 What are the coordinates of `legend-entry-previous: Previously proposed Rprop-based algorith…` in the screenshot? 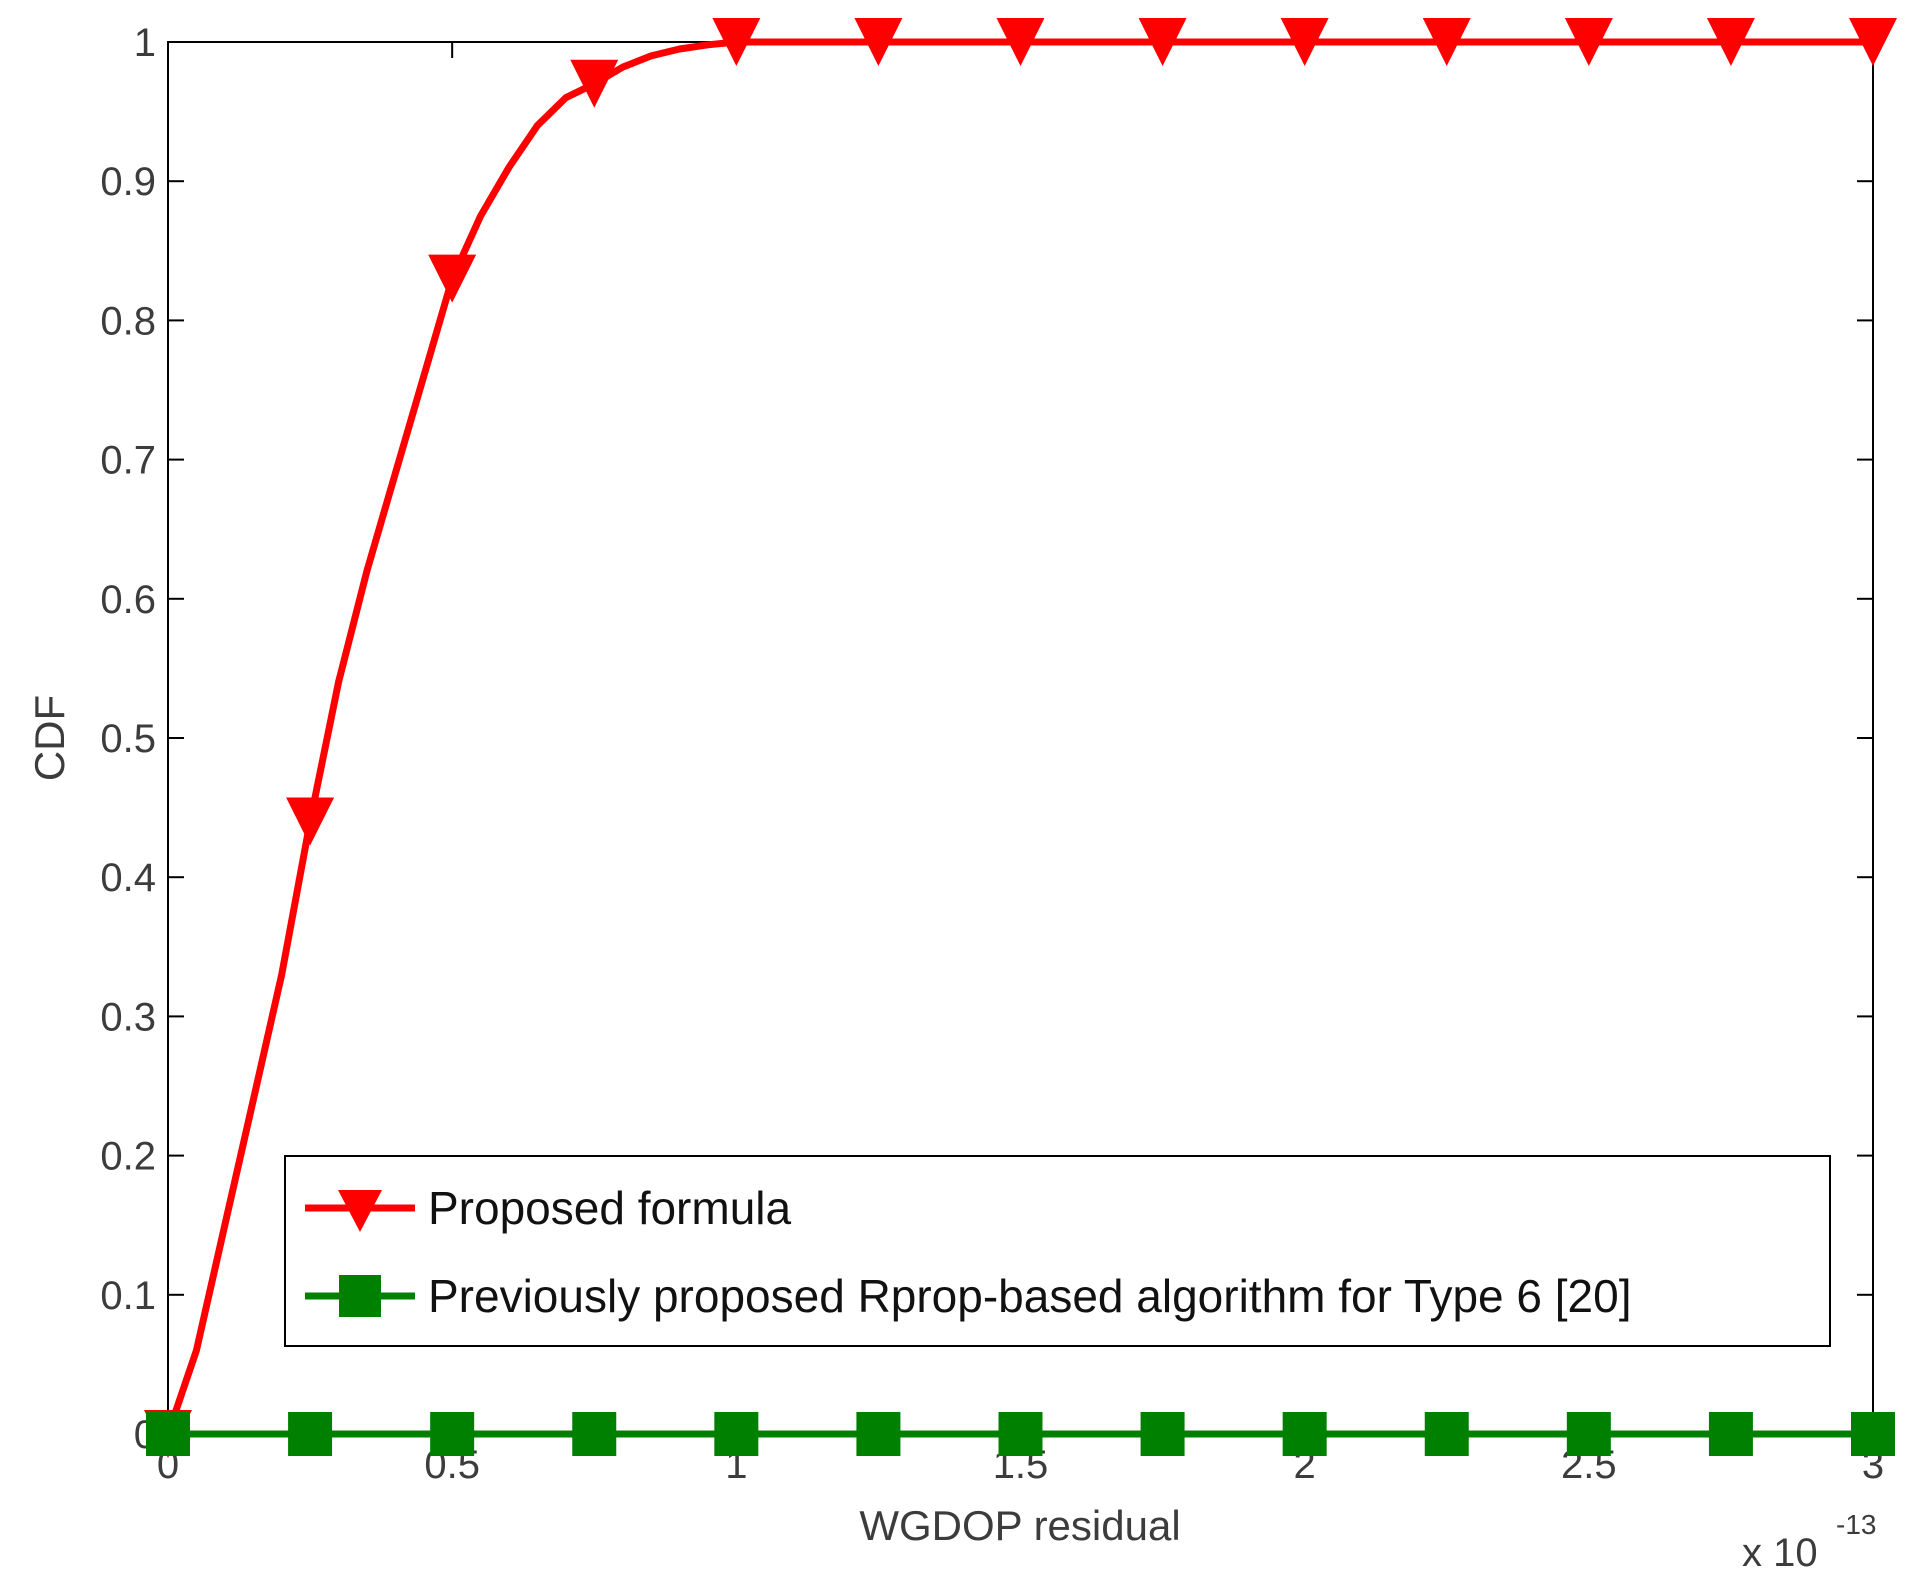 It's located at (968, 1296).